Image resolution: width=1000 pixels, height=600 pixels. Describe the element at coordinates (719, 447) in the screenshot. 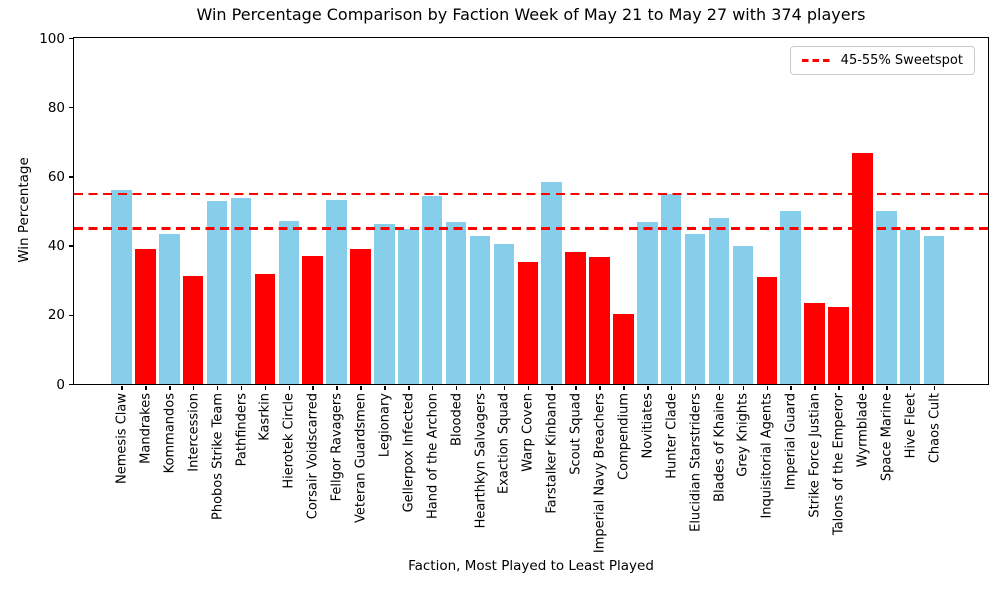

I see `x-tick-label-blades-of-khaine: Blades of Khaine` at that location.